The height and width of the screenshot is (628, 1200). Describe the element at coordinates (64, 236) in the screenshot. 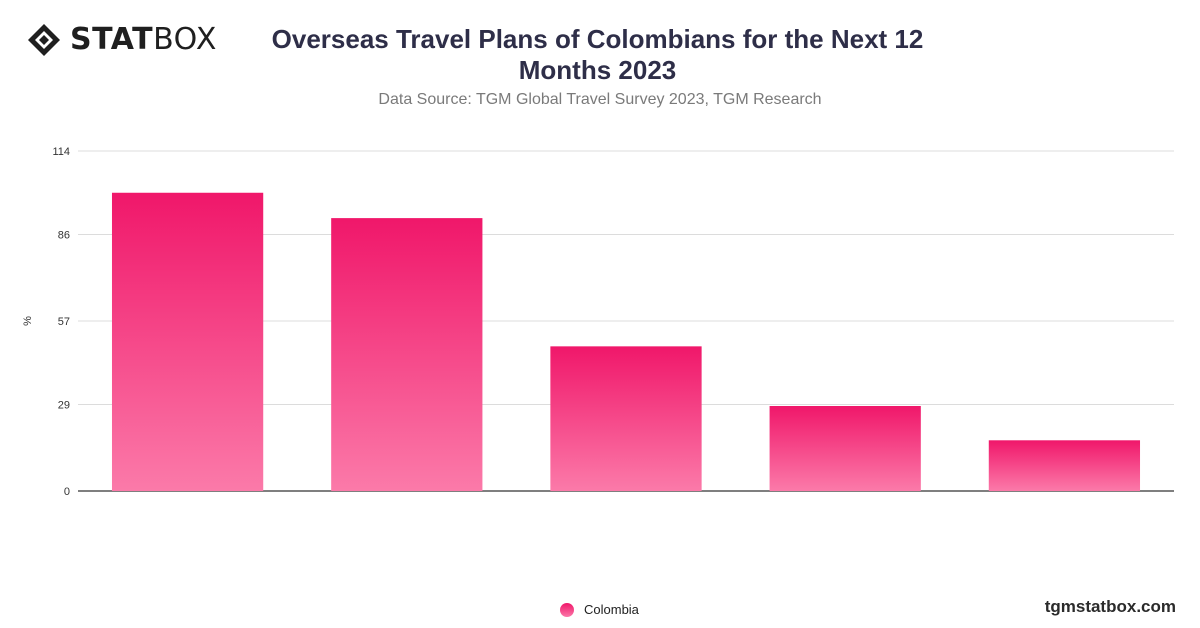

I see `y-tick-label: 86` at that location.